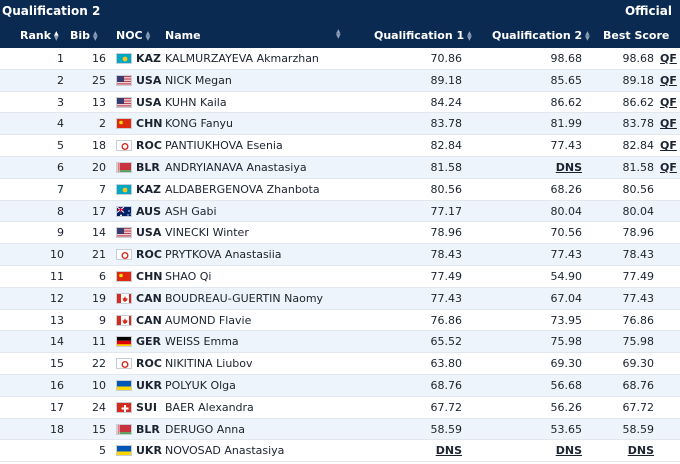  What do you see at coordinates (638, 320) in the screenshot?
I see `best-score: 76.86` at bounding box center [638, 320].